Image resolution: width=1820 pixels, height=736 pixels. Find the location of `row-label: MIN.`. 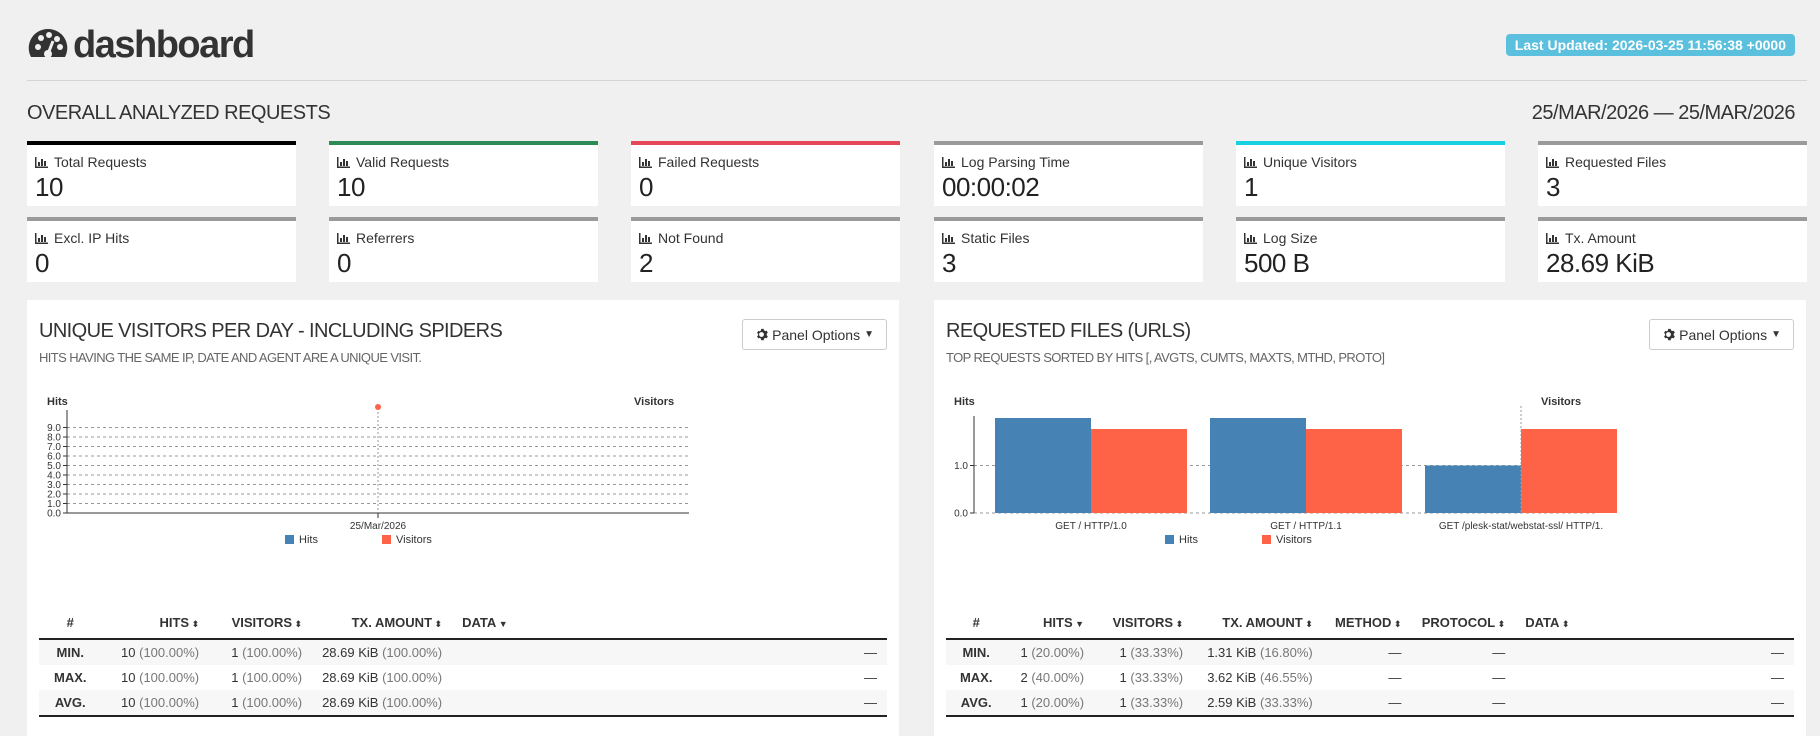

row-label: MIN. is located at coordinates (976, 652).